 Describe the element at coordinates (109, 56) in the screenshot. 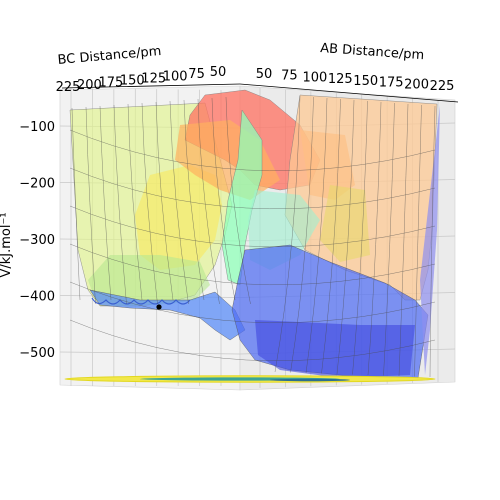

I see `y-axis-label: BC Distance/pm` at that location.